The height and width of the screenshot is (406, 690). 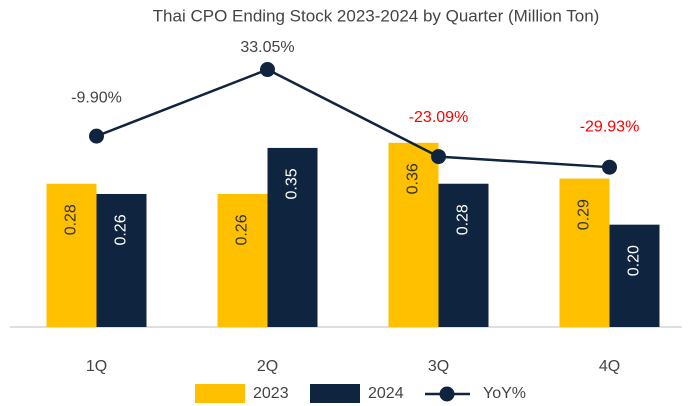 I want to click on data-label: -29.93%, so click(x=610, y=126).